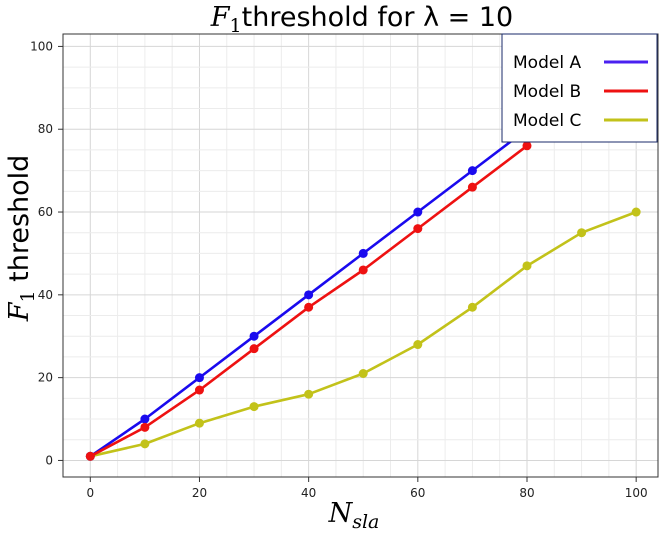  What do you see at coordinates (636, 493) in the screenshot?
I see `x-tick-label: 100` at bounding box center [636, 493].